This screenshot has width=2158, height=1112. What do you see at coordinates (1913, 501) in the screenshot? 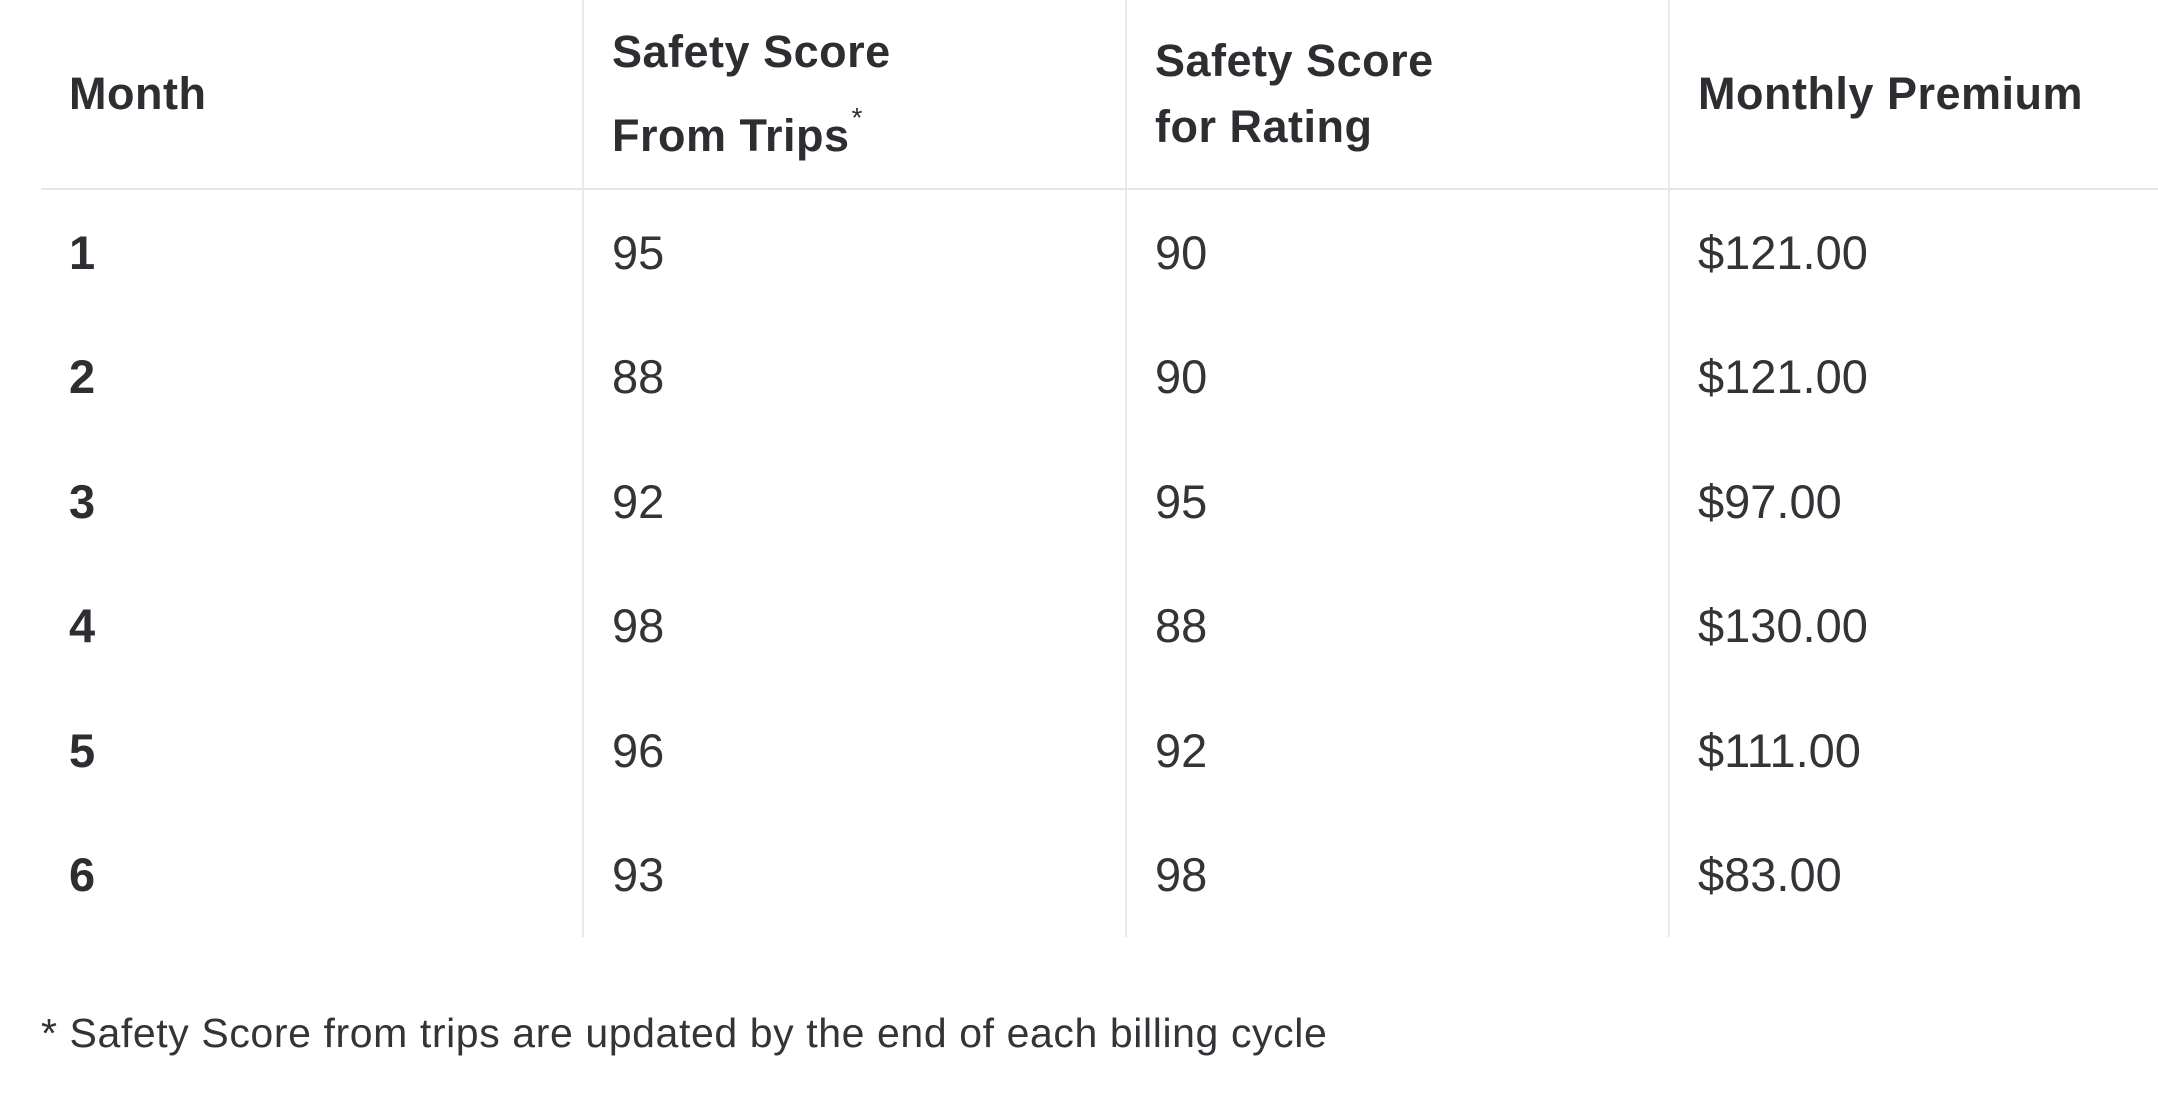
I see `monthly-premium-cell: $97.00` at bounding box center [1913, 501].